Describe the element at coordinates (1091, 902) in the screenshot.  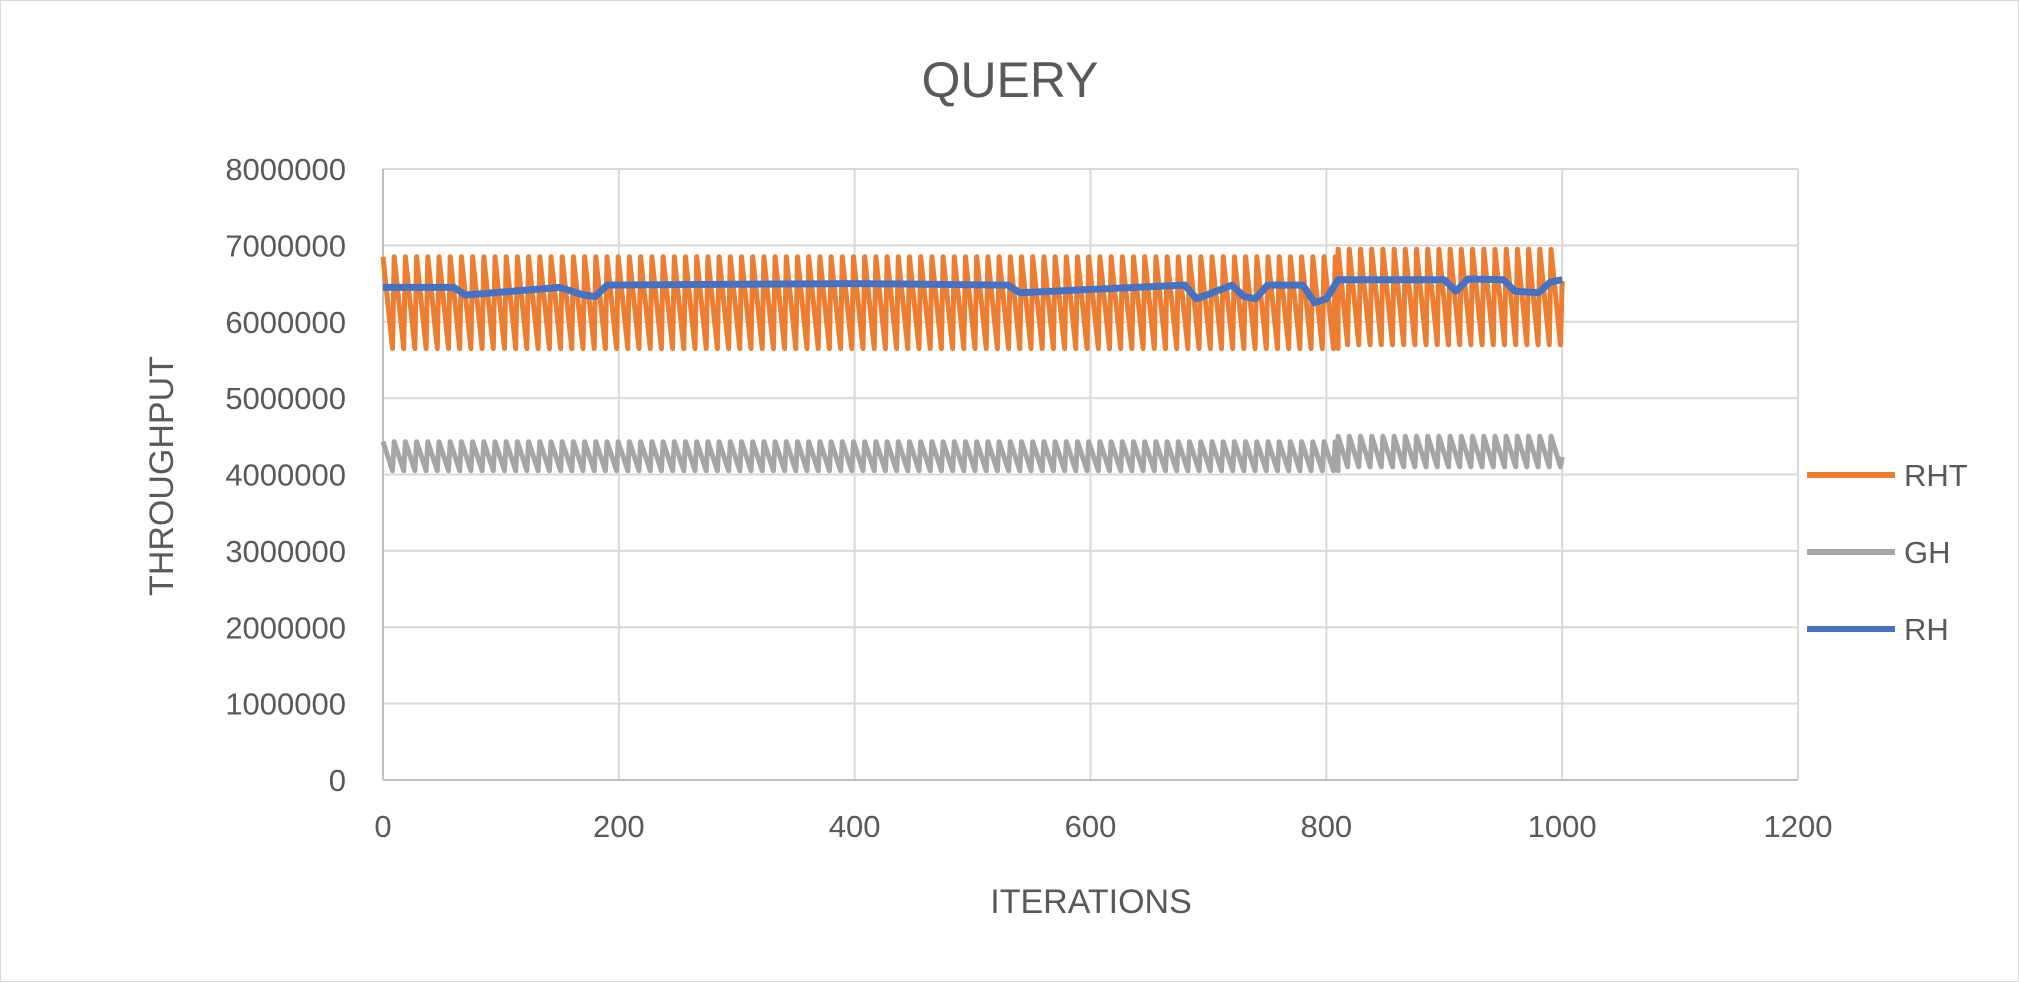
I see `x-axis-title: ITERATIONS` at that location.